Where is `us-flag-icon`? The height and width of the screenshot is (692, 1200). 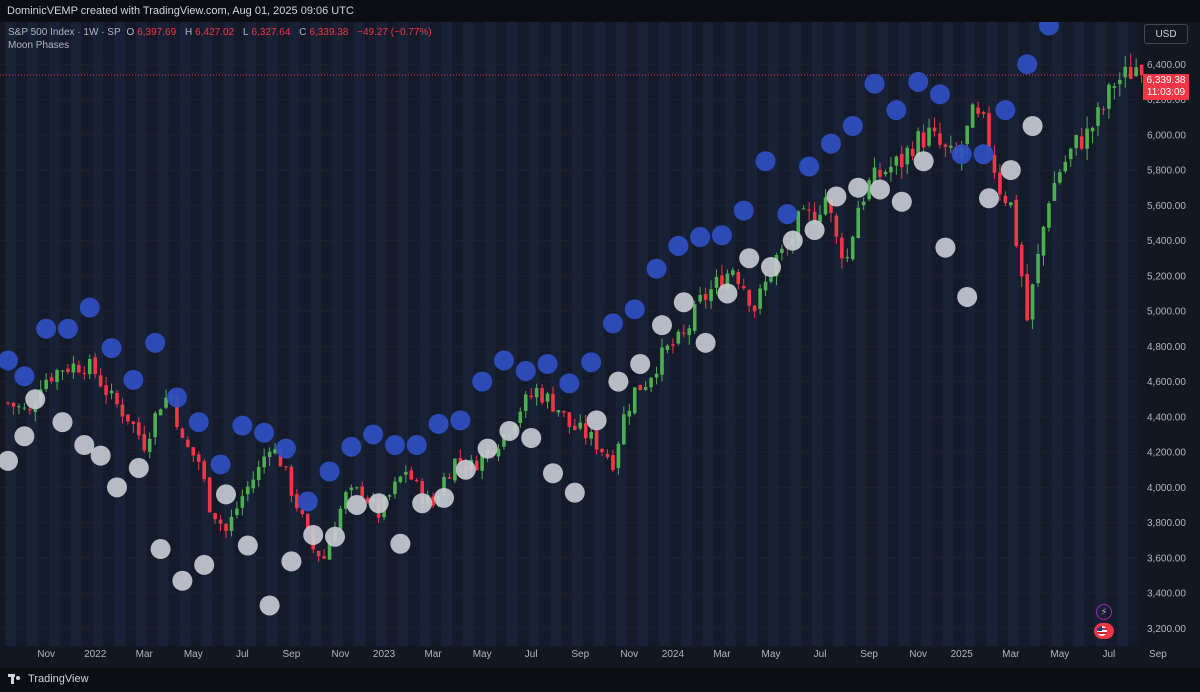 us-flag-icon is located at coordinates (1104, 631).